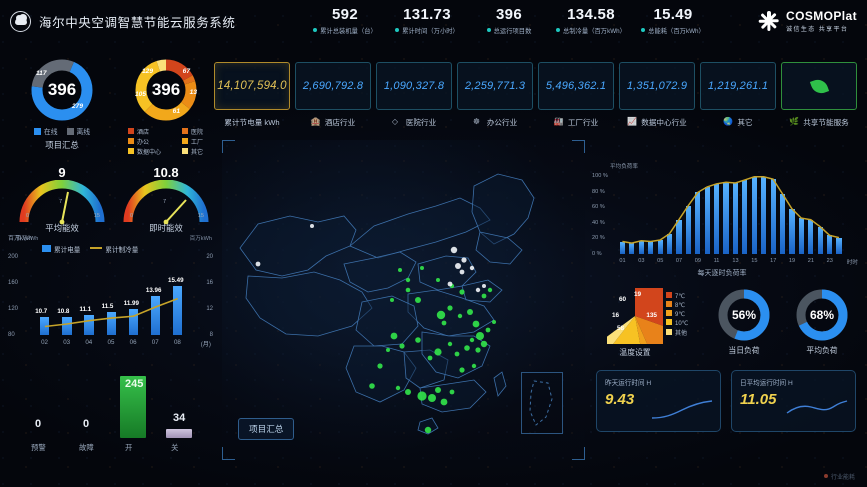  What do you see at coordinates (731, 210) in the screenshot?
I see `load-rate-line` at bounding box center [731, 210].